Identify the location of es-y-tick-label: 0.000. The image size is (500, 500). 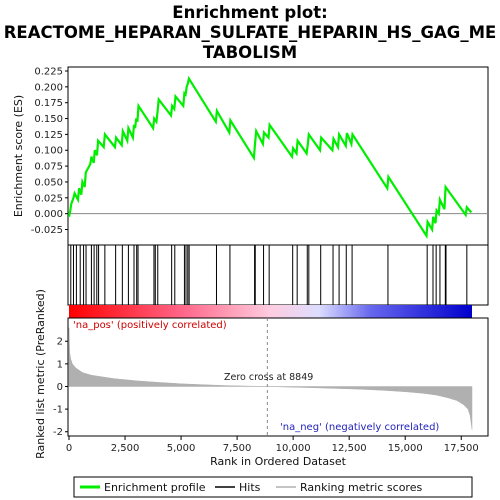
(48, 214).